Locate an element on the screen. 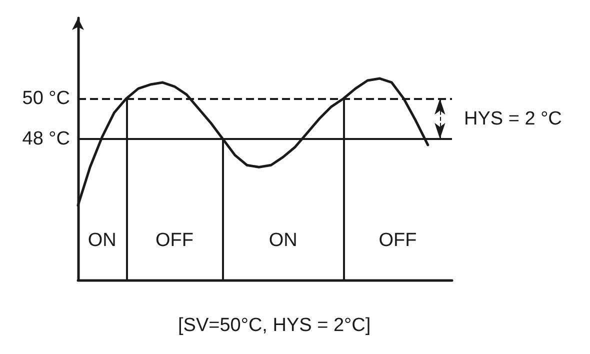 This screenshot has width=590, height=354. y-tick-label: 50 °C is located at coordinates (46, 99).